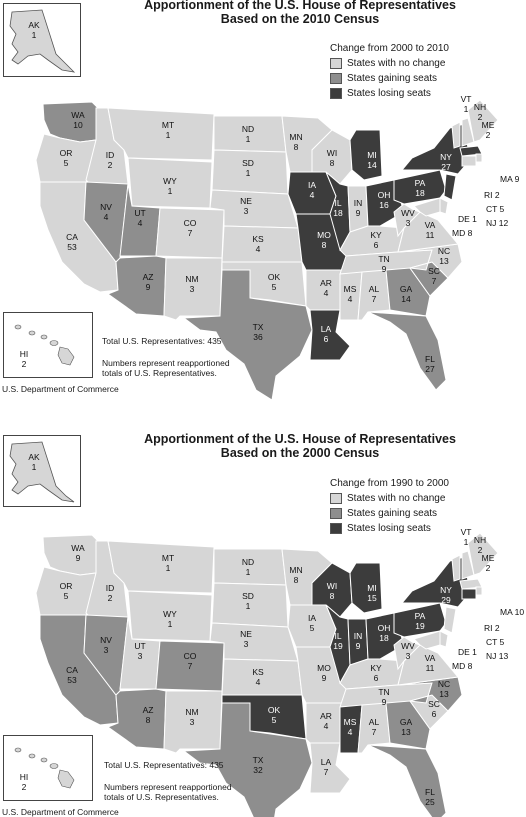 This screenshot has height=817, width=526. Describe the element at coordinates (300, 453) in the screenshot. I see `title-line-2: Based on the 2000 Census` at that location.